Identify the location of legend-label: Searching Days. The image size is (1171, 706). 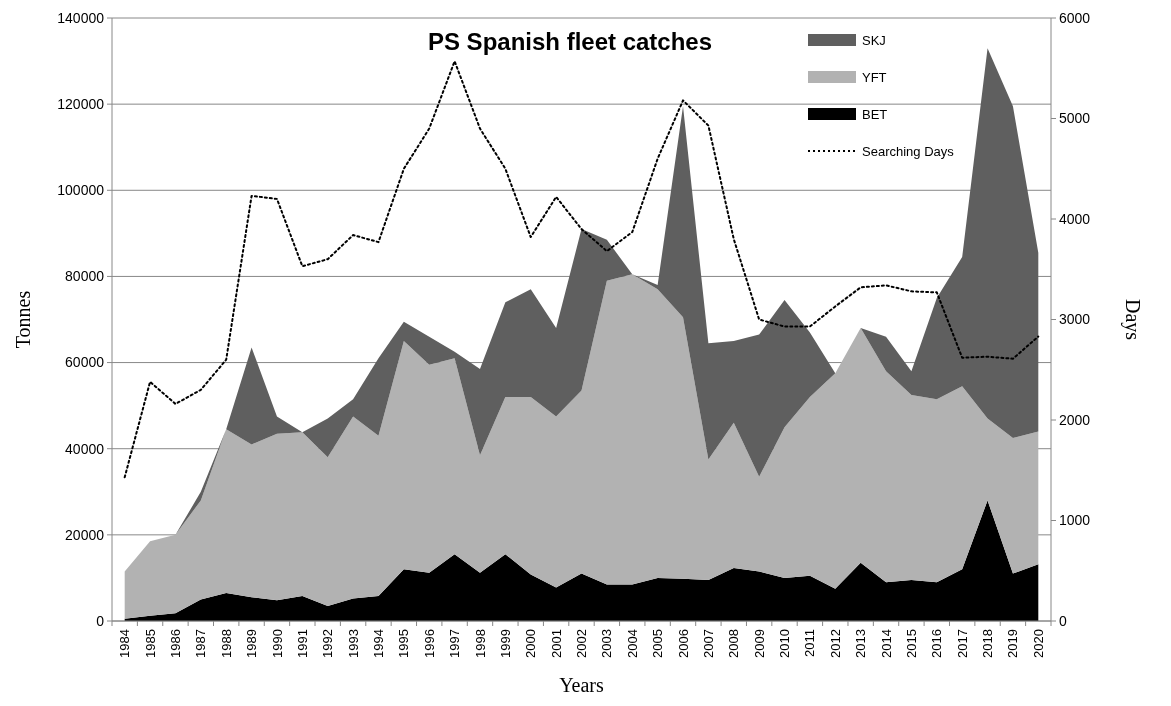
(908, 151).